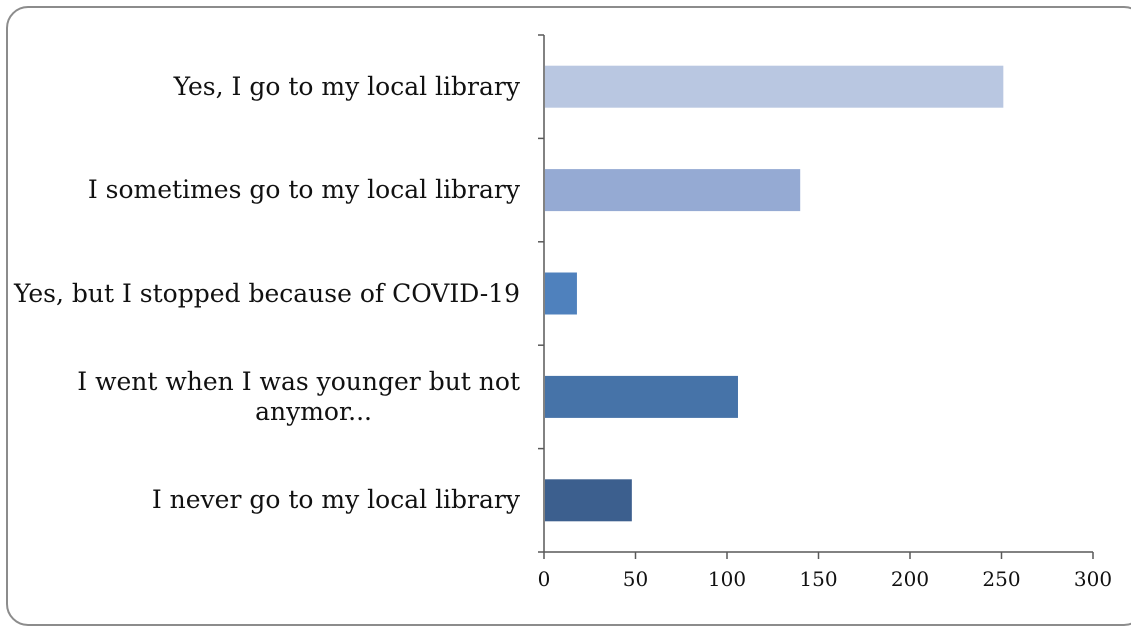 This screenshot has height=626, width=1131. I want to click on category-label: Yes, but I stopped because of COVID-19, so click(260, 294).